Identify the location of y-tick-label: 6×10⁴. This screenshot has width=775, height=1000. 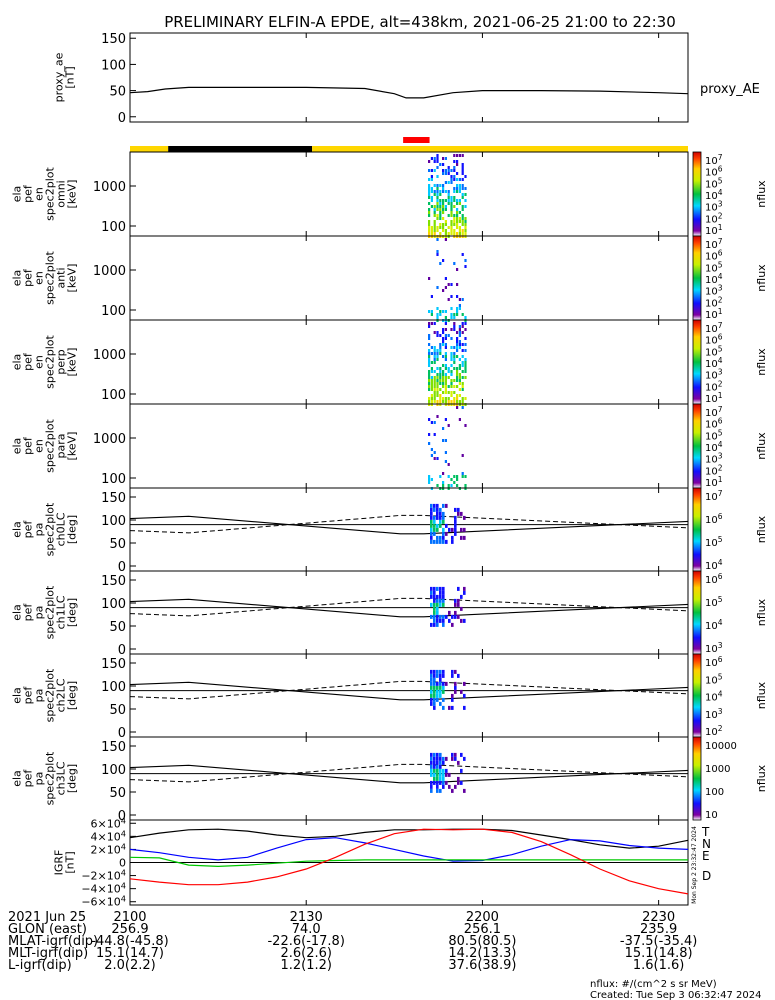
(108, 822).